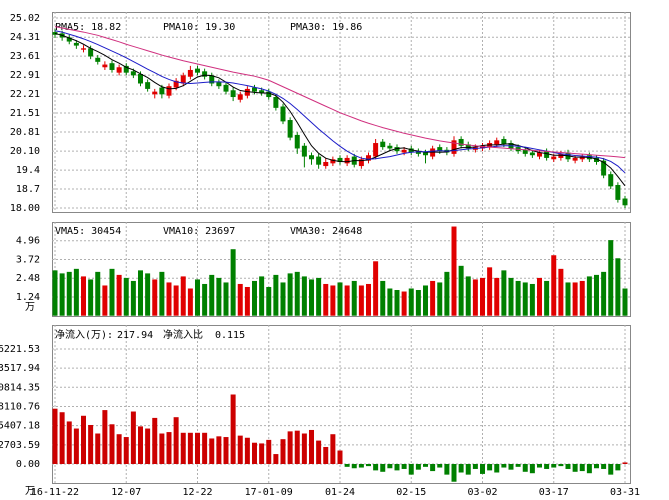 The image size is (669, 500). Describe the element at coordinates (28, 259) in the screenshot. I see `y-tick-label: 3.72` at that location.